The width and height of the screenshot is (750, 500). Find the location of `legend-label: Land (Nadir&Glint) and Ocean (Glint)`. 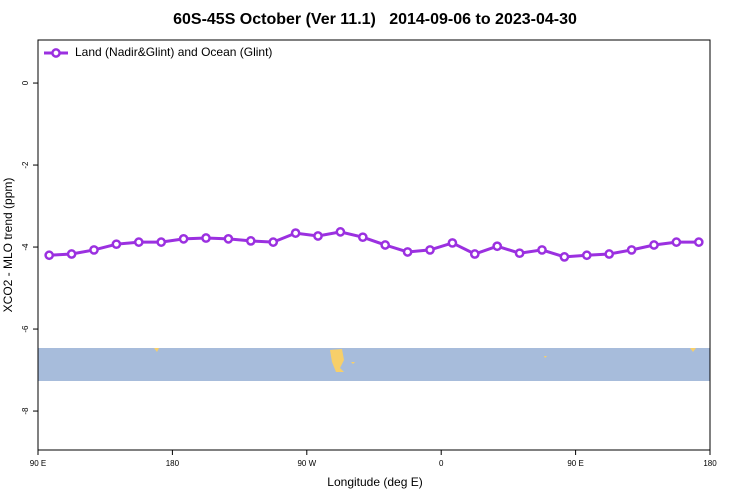

legend-label: Land (Nadir&Glint) and Ocean (Glint) is located at coordinates (173, 52).